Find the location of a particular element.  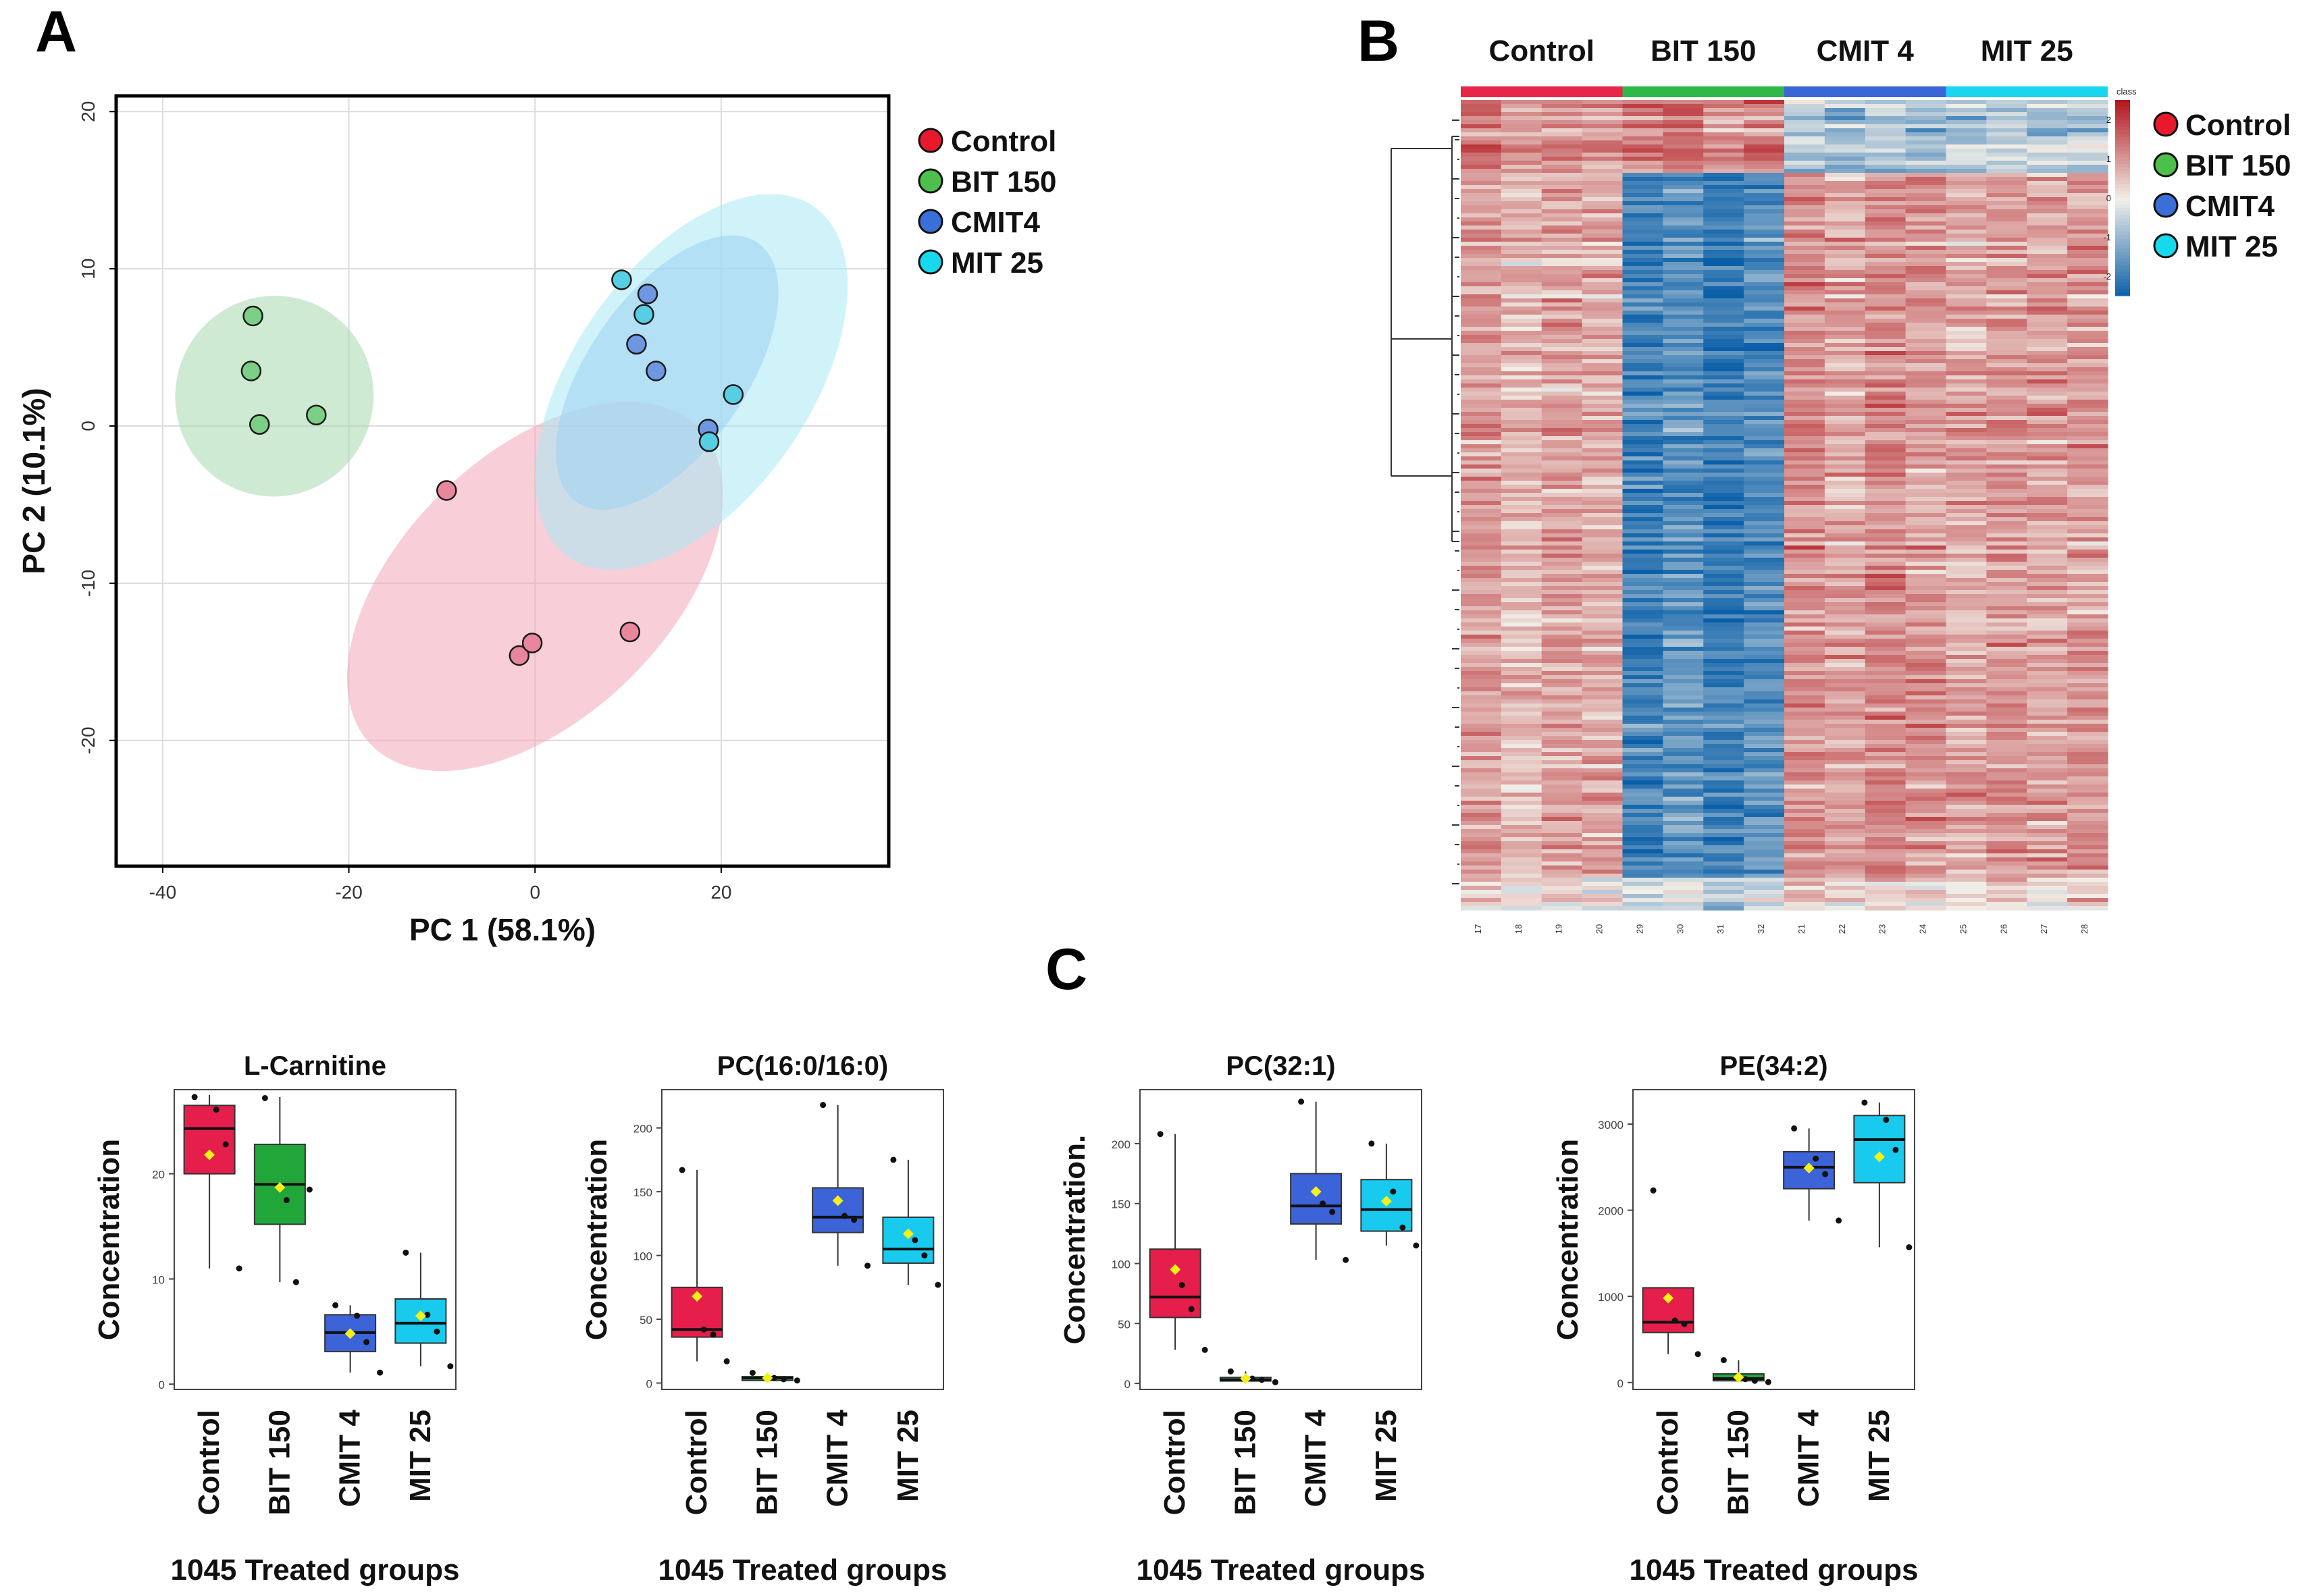

boxplot-x-axis-title: 1045 Treated groups is located at coordinates (1774, 1570).